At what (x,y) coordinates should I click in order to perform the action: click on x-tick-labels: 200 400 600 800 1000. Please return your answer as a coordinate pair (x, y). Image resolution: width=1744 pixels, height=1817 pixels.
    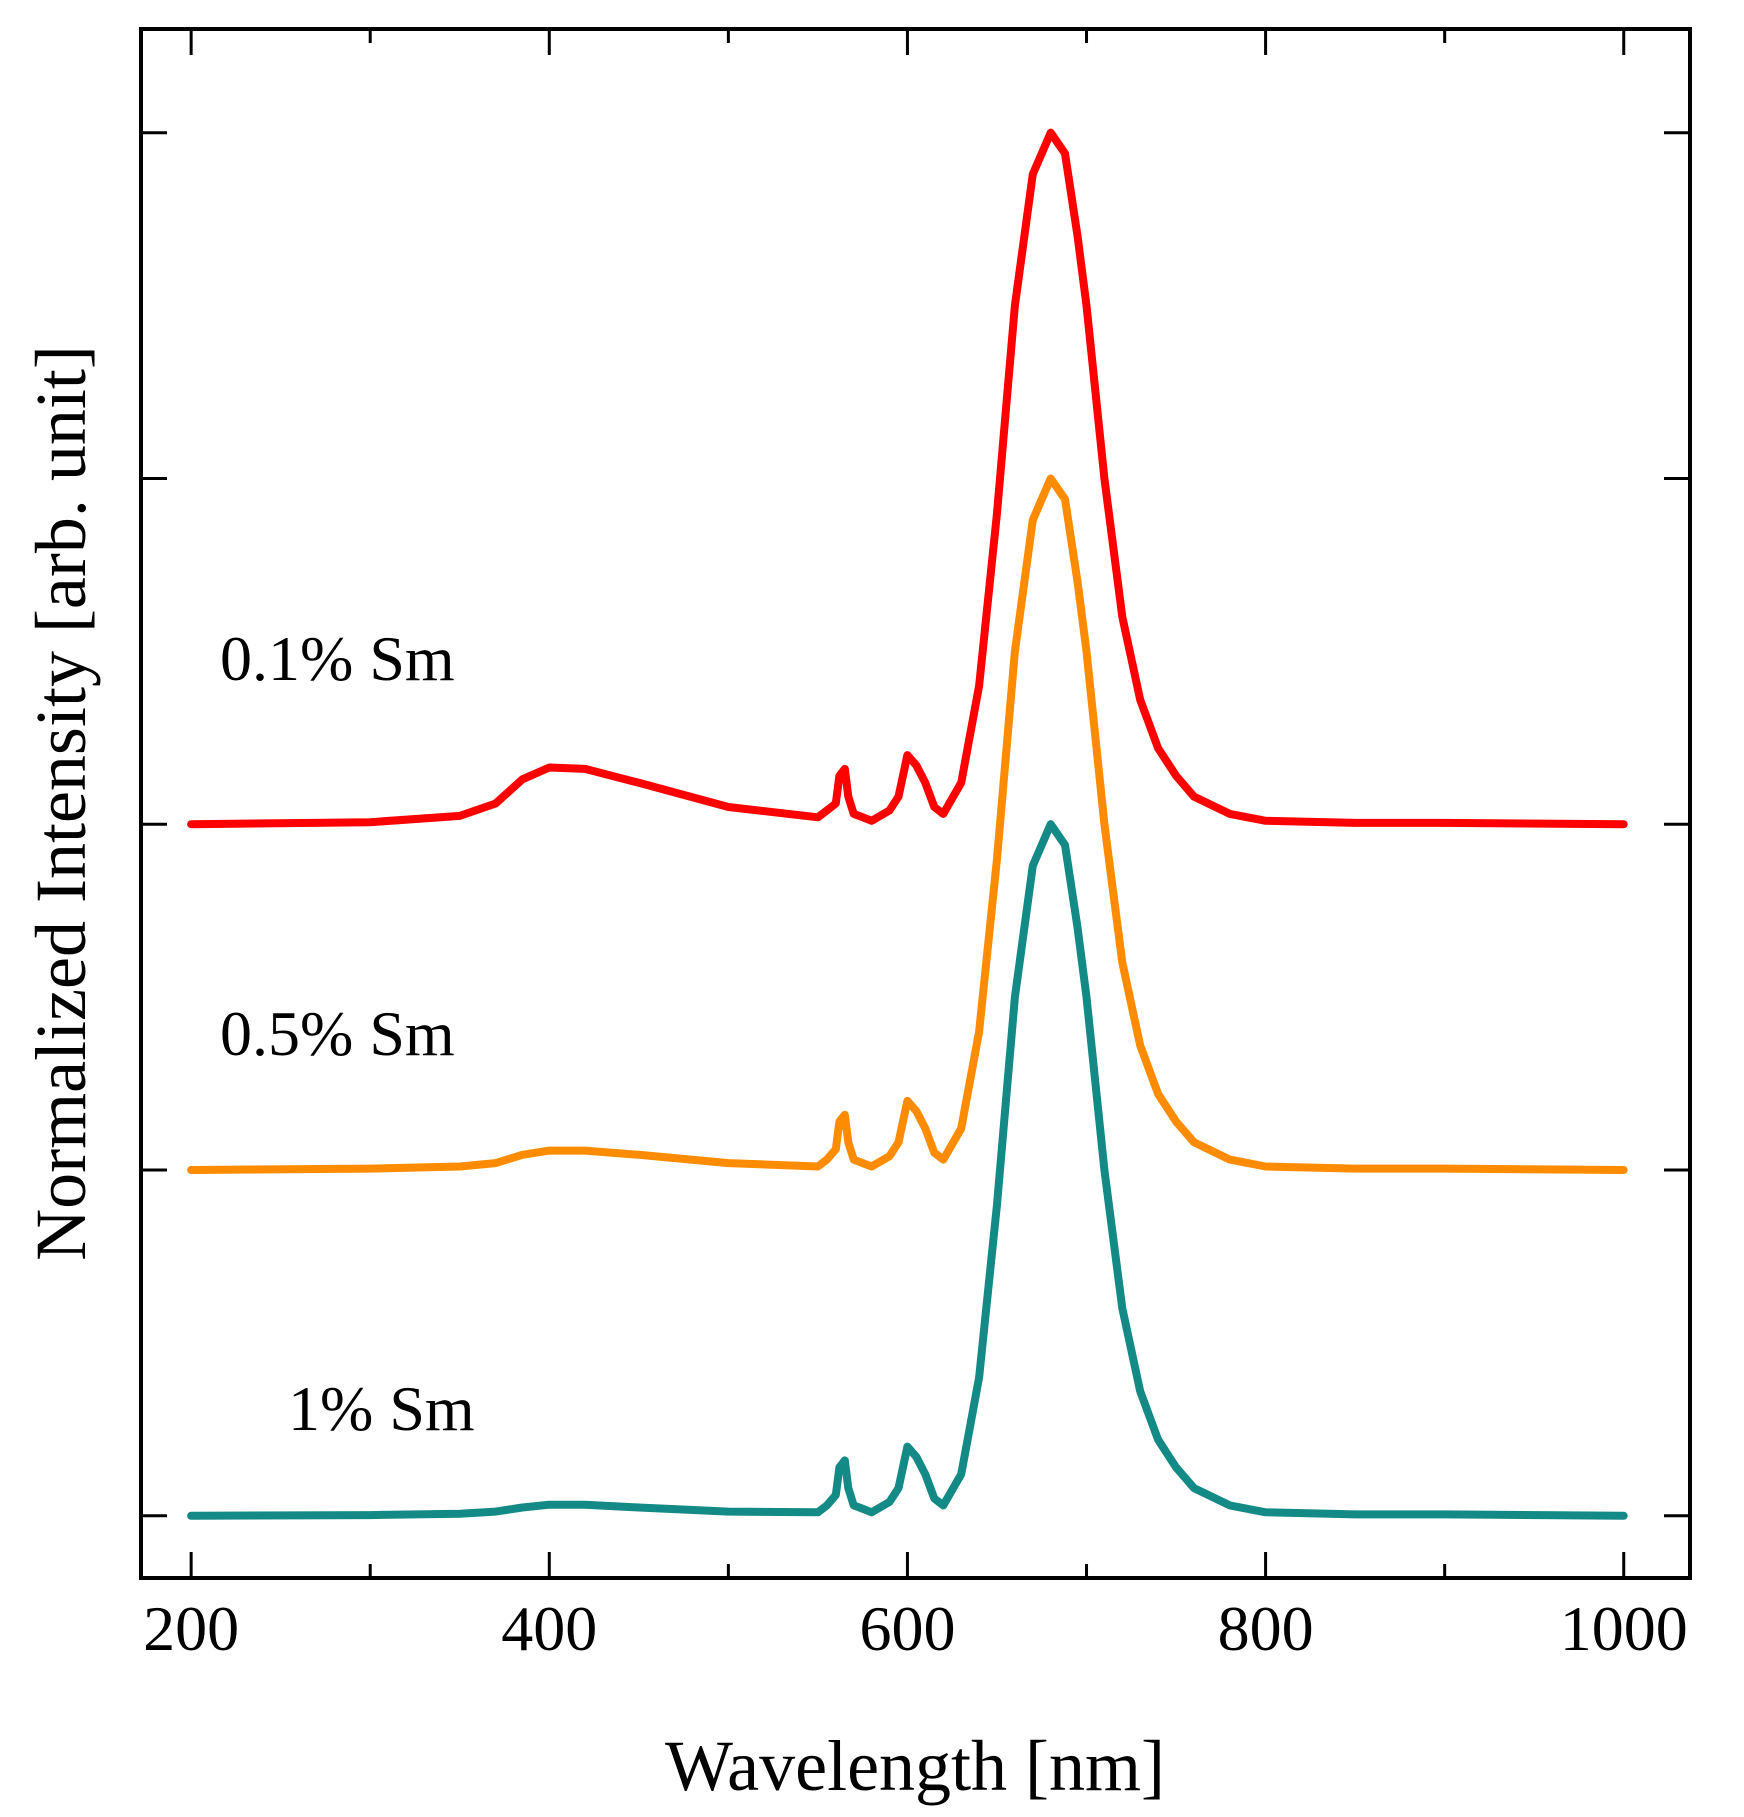
    Looking at the image, I should click on (915, 1628).